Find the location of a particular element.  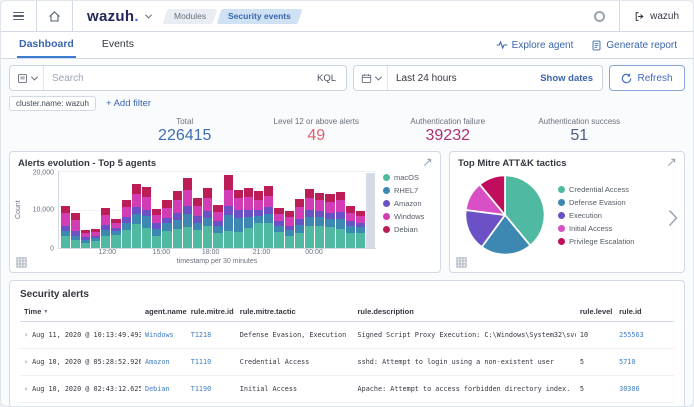

breadcrumb-modules: Modules is located at coordinates (190, 16).